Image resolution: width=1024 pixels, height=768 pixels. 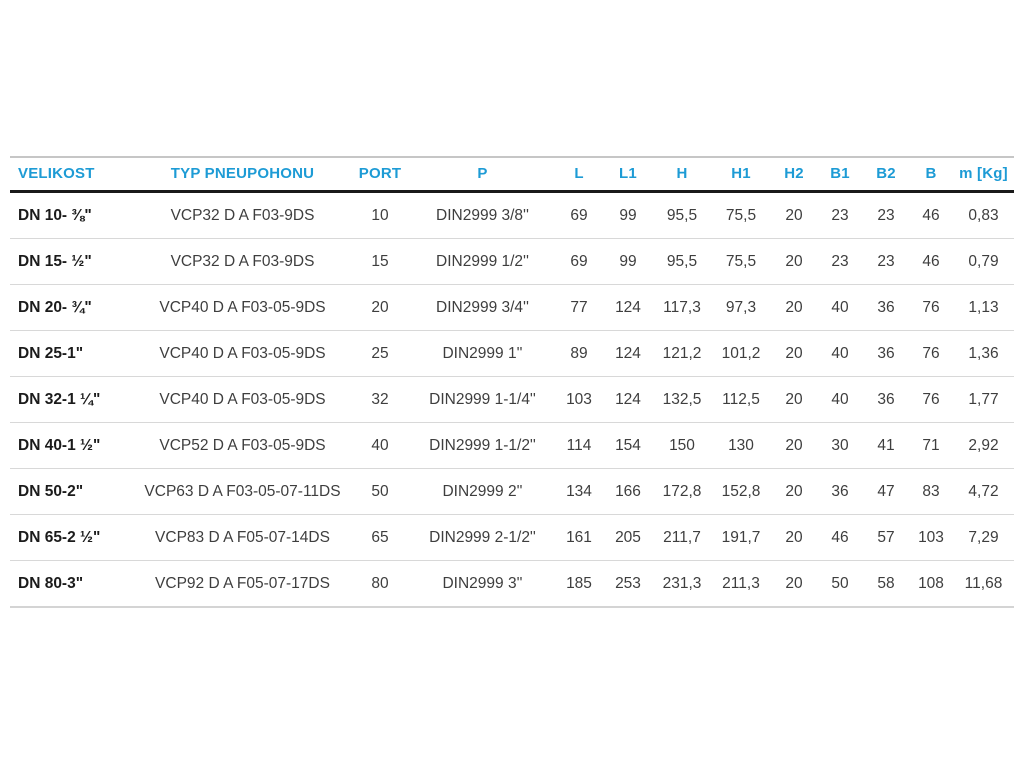 I want to click on cell-h2-row4: 20, so click(x=794, y=353).